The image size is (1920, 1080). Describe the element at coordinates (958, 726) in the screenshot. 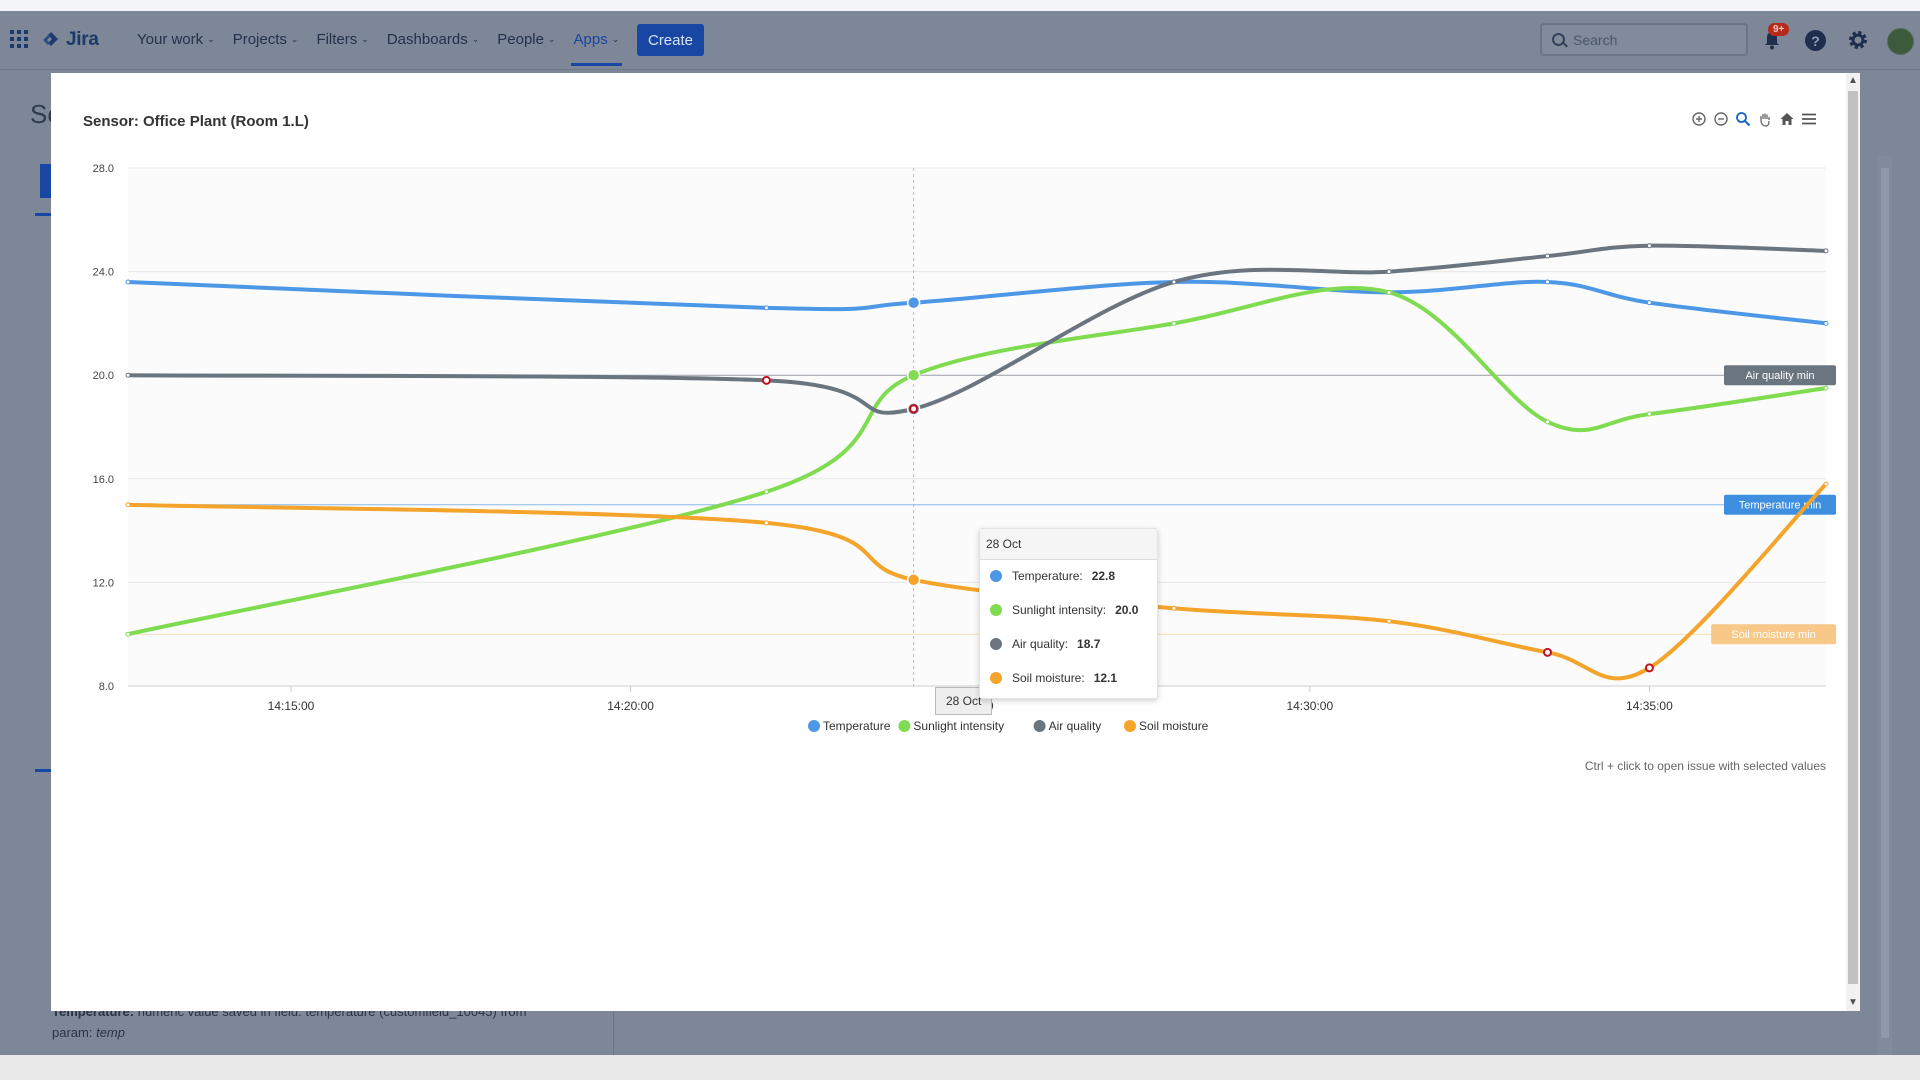

I see `legend-item: Sunlight intensity` at that location.